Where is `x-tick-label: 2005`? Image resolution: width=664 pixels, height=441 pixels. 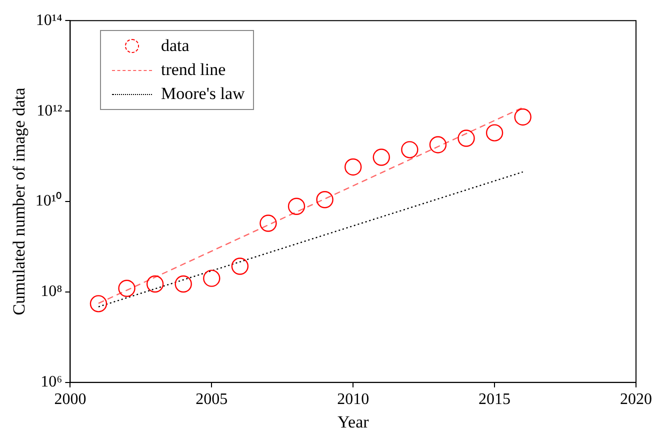 x-tick-label: 2005 is located at coordinates (212, 399).